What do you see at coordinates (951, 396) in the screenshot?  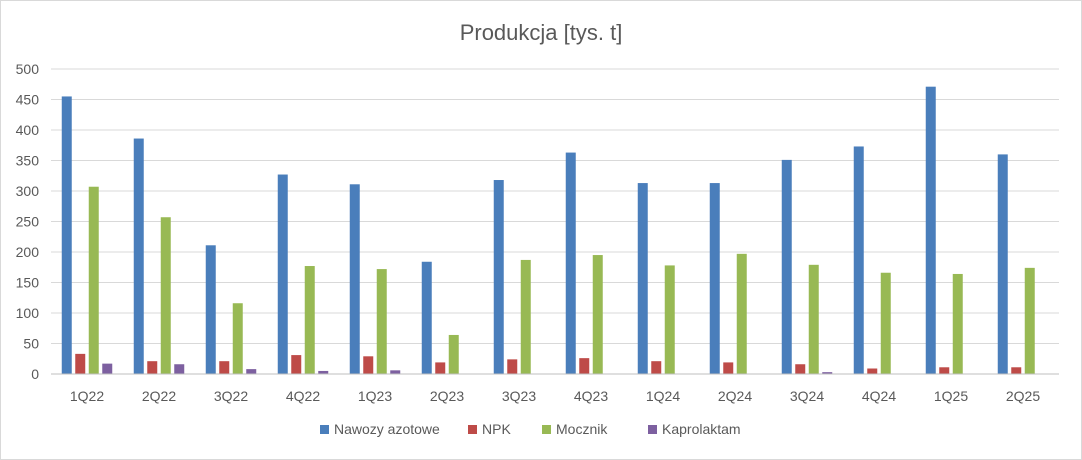 I see `x-tick-label: 1Q25` at bounding box center [951, 396].